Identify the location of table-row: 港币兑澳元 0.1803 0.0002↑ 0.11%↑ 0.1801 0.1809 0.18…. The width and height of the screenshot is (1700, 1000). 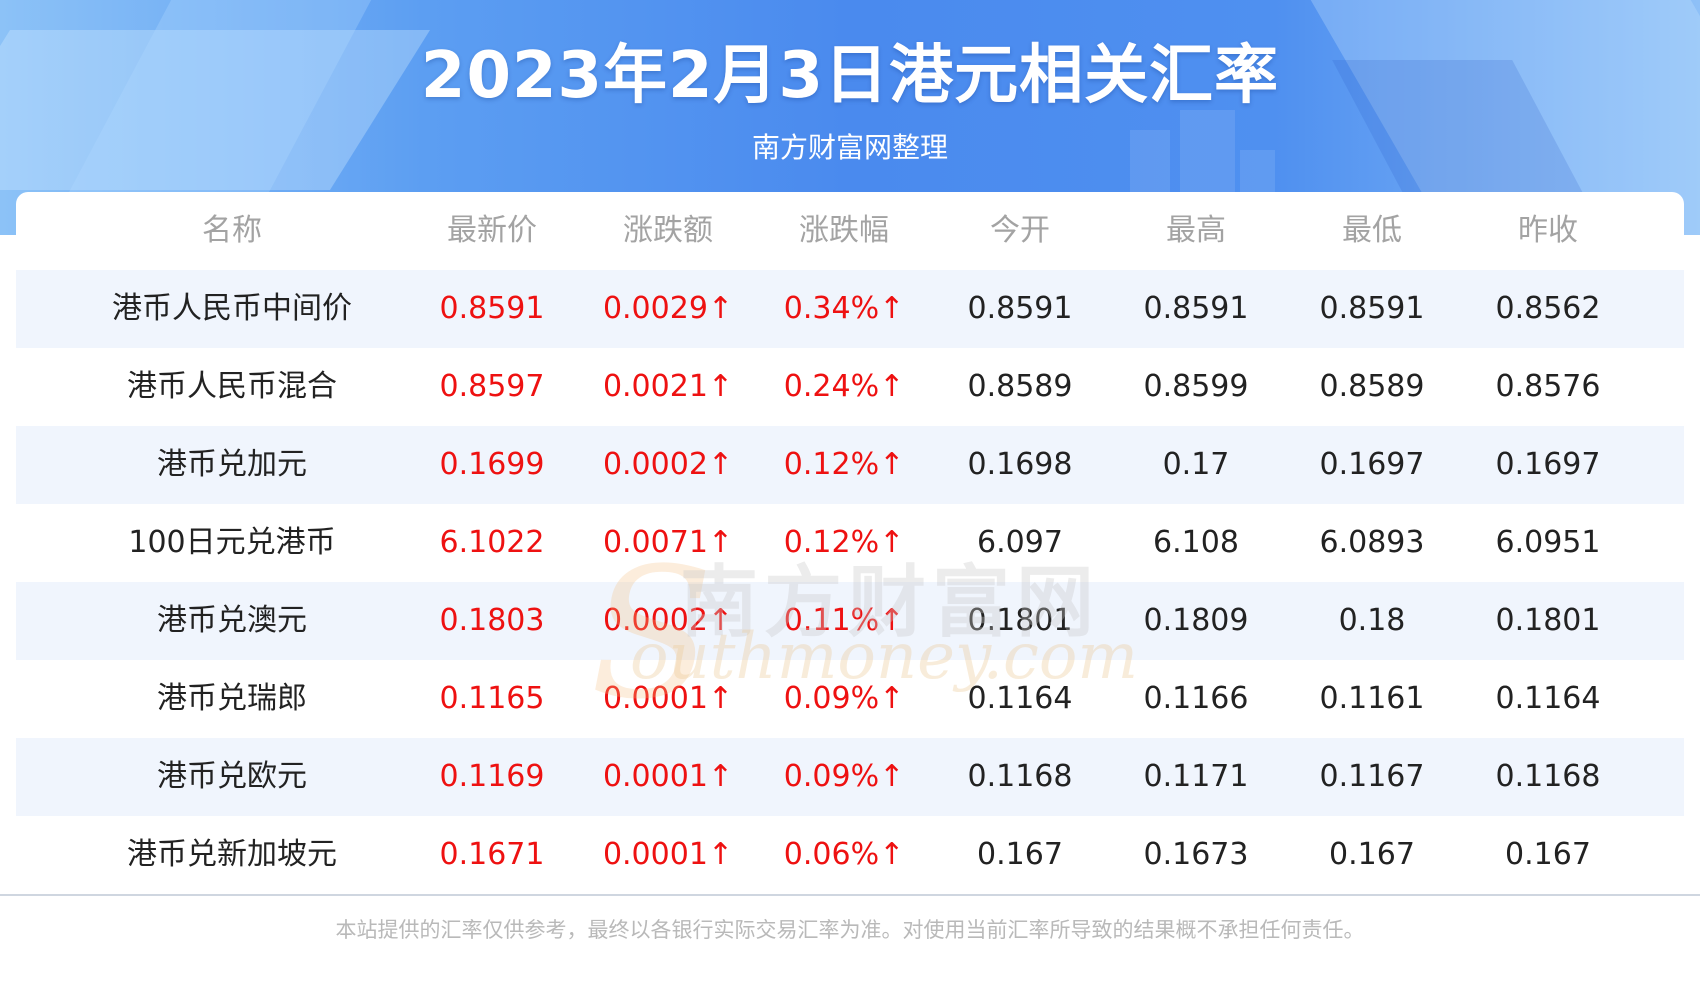
(850, 621).